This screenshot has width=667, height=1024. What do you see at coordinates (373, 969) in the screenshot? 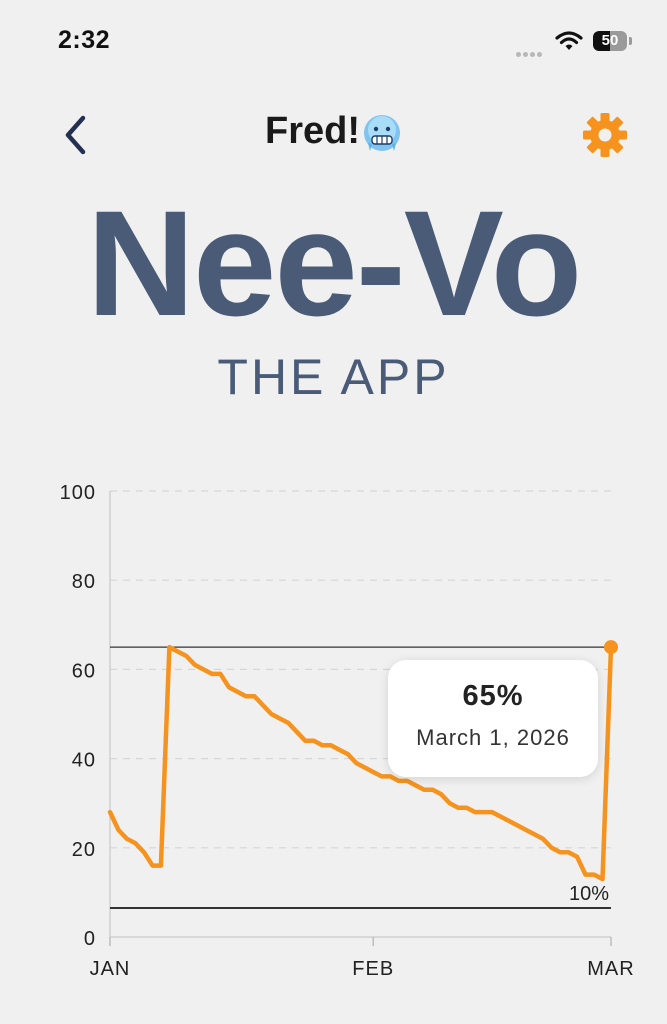
I see `x-tick-label: FEB` at bounding box center [373, 969].